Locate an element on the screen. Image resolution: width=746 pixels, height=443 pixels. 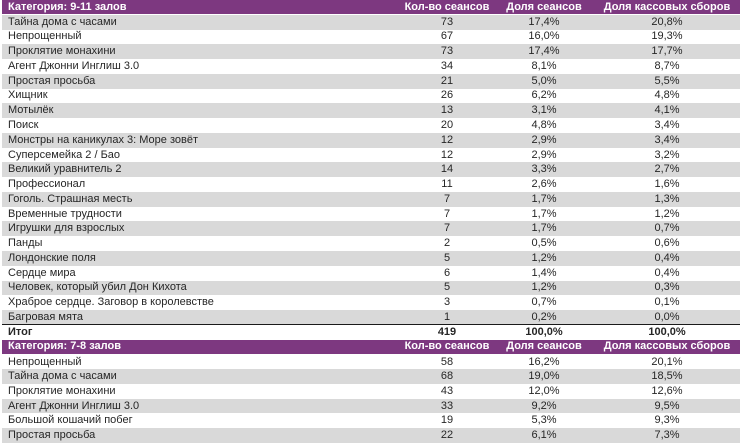
movie-title-cell: Игрушки для взрослых is located at coordinates (201, 229).